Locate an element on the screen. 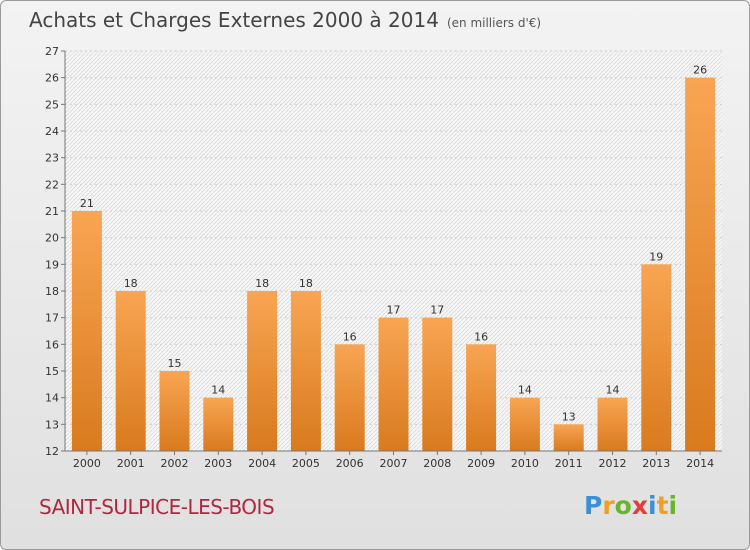 This screenshot has width=750, height=550. logo-letter: P is located at coordinates (593, 505).